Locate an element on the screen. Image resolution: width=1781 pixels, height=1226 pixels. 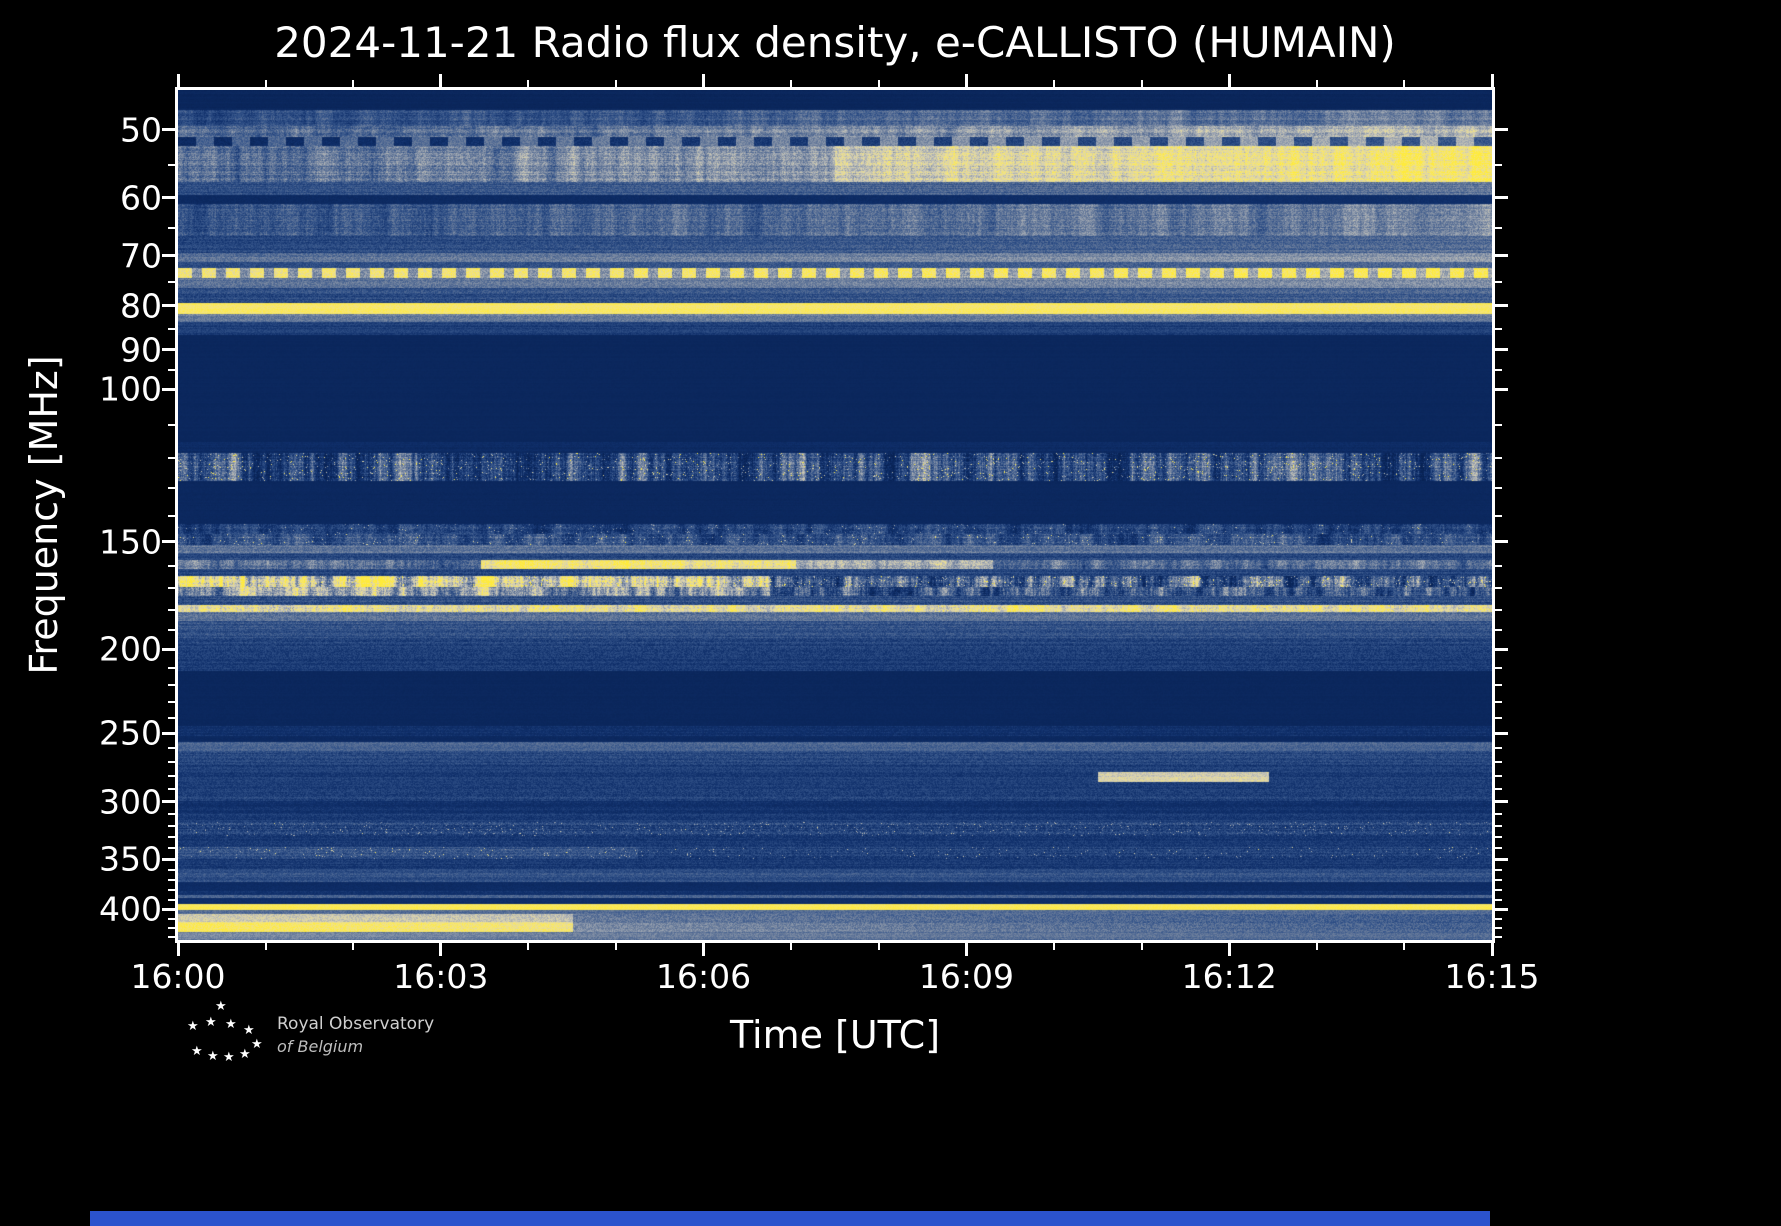
x-tick-label: 16:00 is located at coordinates (178, 976).